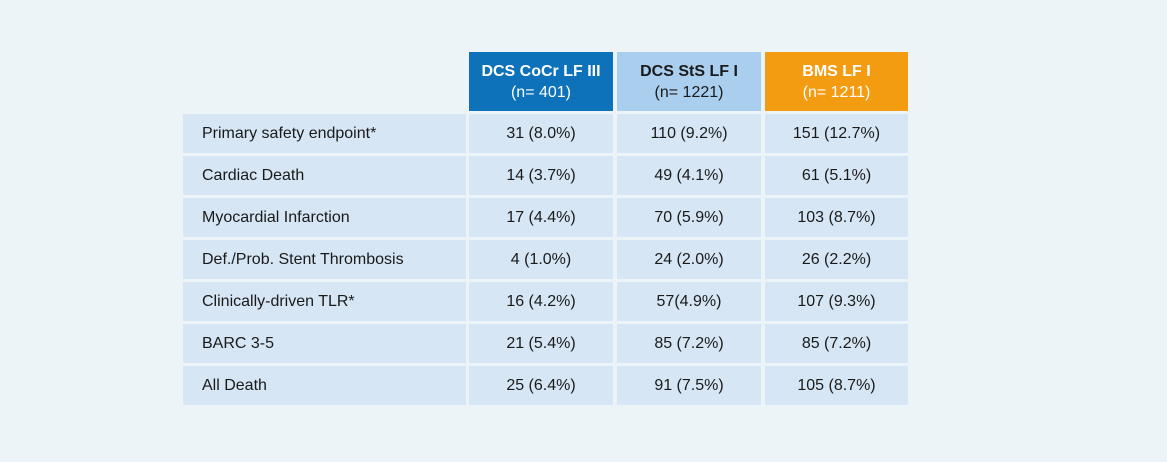  I want to click on table-cell: 4 (1.0%), so click(541, 259).